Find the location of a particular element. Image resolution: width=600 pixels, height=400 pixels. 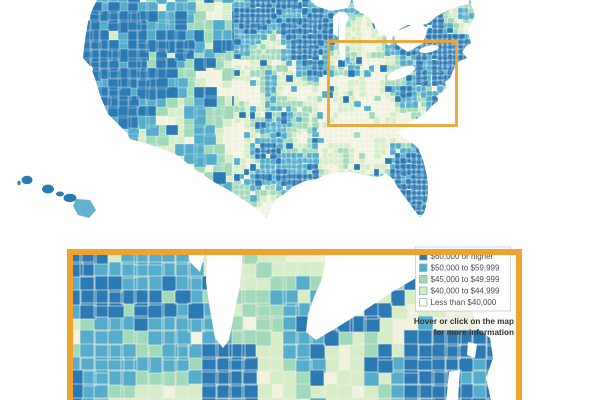

svg-text: $50,000 to $59,999 is located at coordinates (466, 268).